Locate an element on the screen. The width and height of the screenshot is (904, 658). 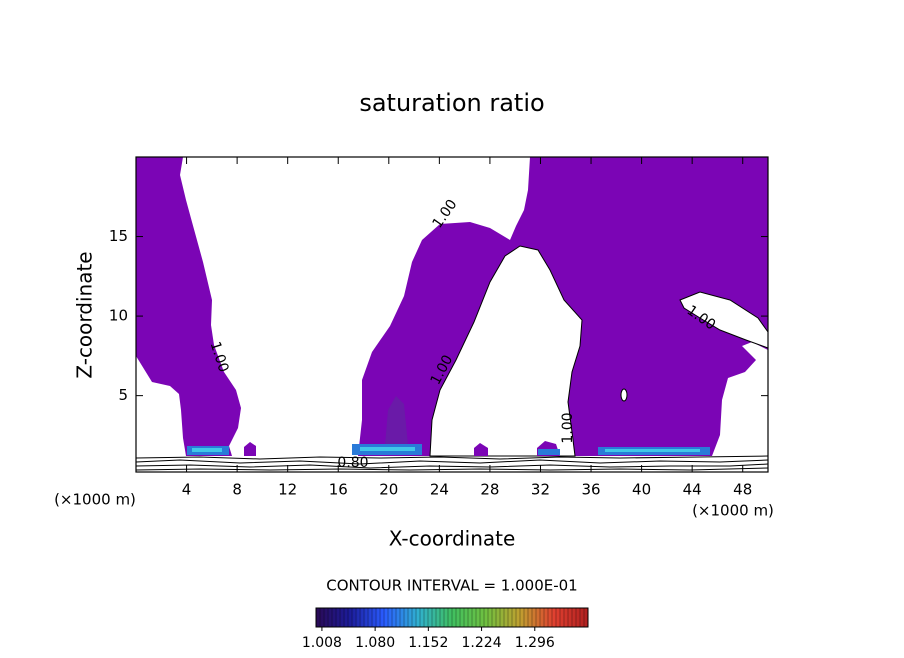
x-tick-label: 8 is located at coordinates (237, 490).